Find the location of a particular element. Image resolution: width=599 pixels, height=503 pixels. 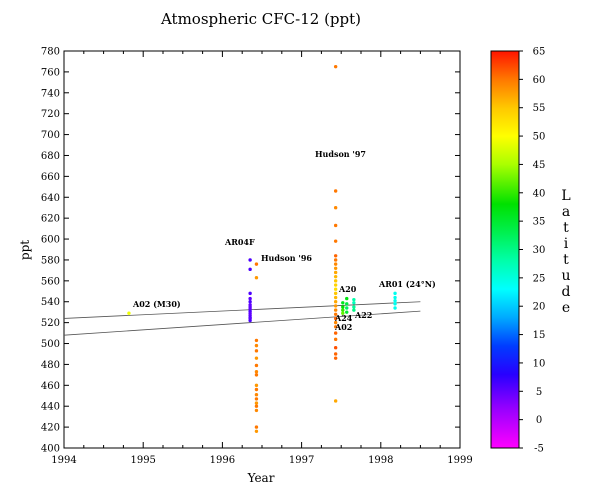

y-tick-label: 540 is located at coordinates (50, 302).